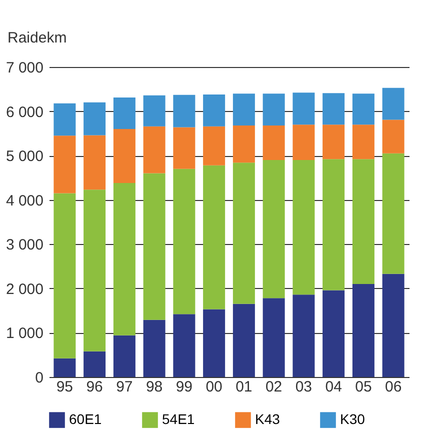  What do you see at coordinates (124, 387) in the screenshot?
I see `x-tick-label: 97` at bounding box center [124, 387].